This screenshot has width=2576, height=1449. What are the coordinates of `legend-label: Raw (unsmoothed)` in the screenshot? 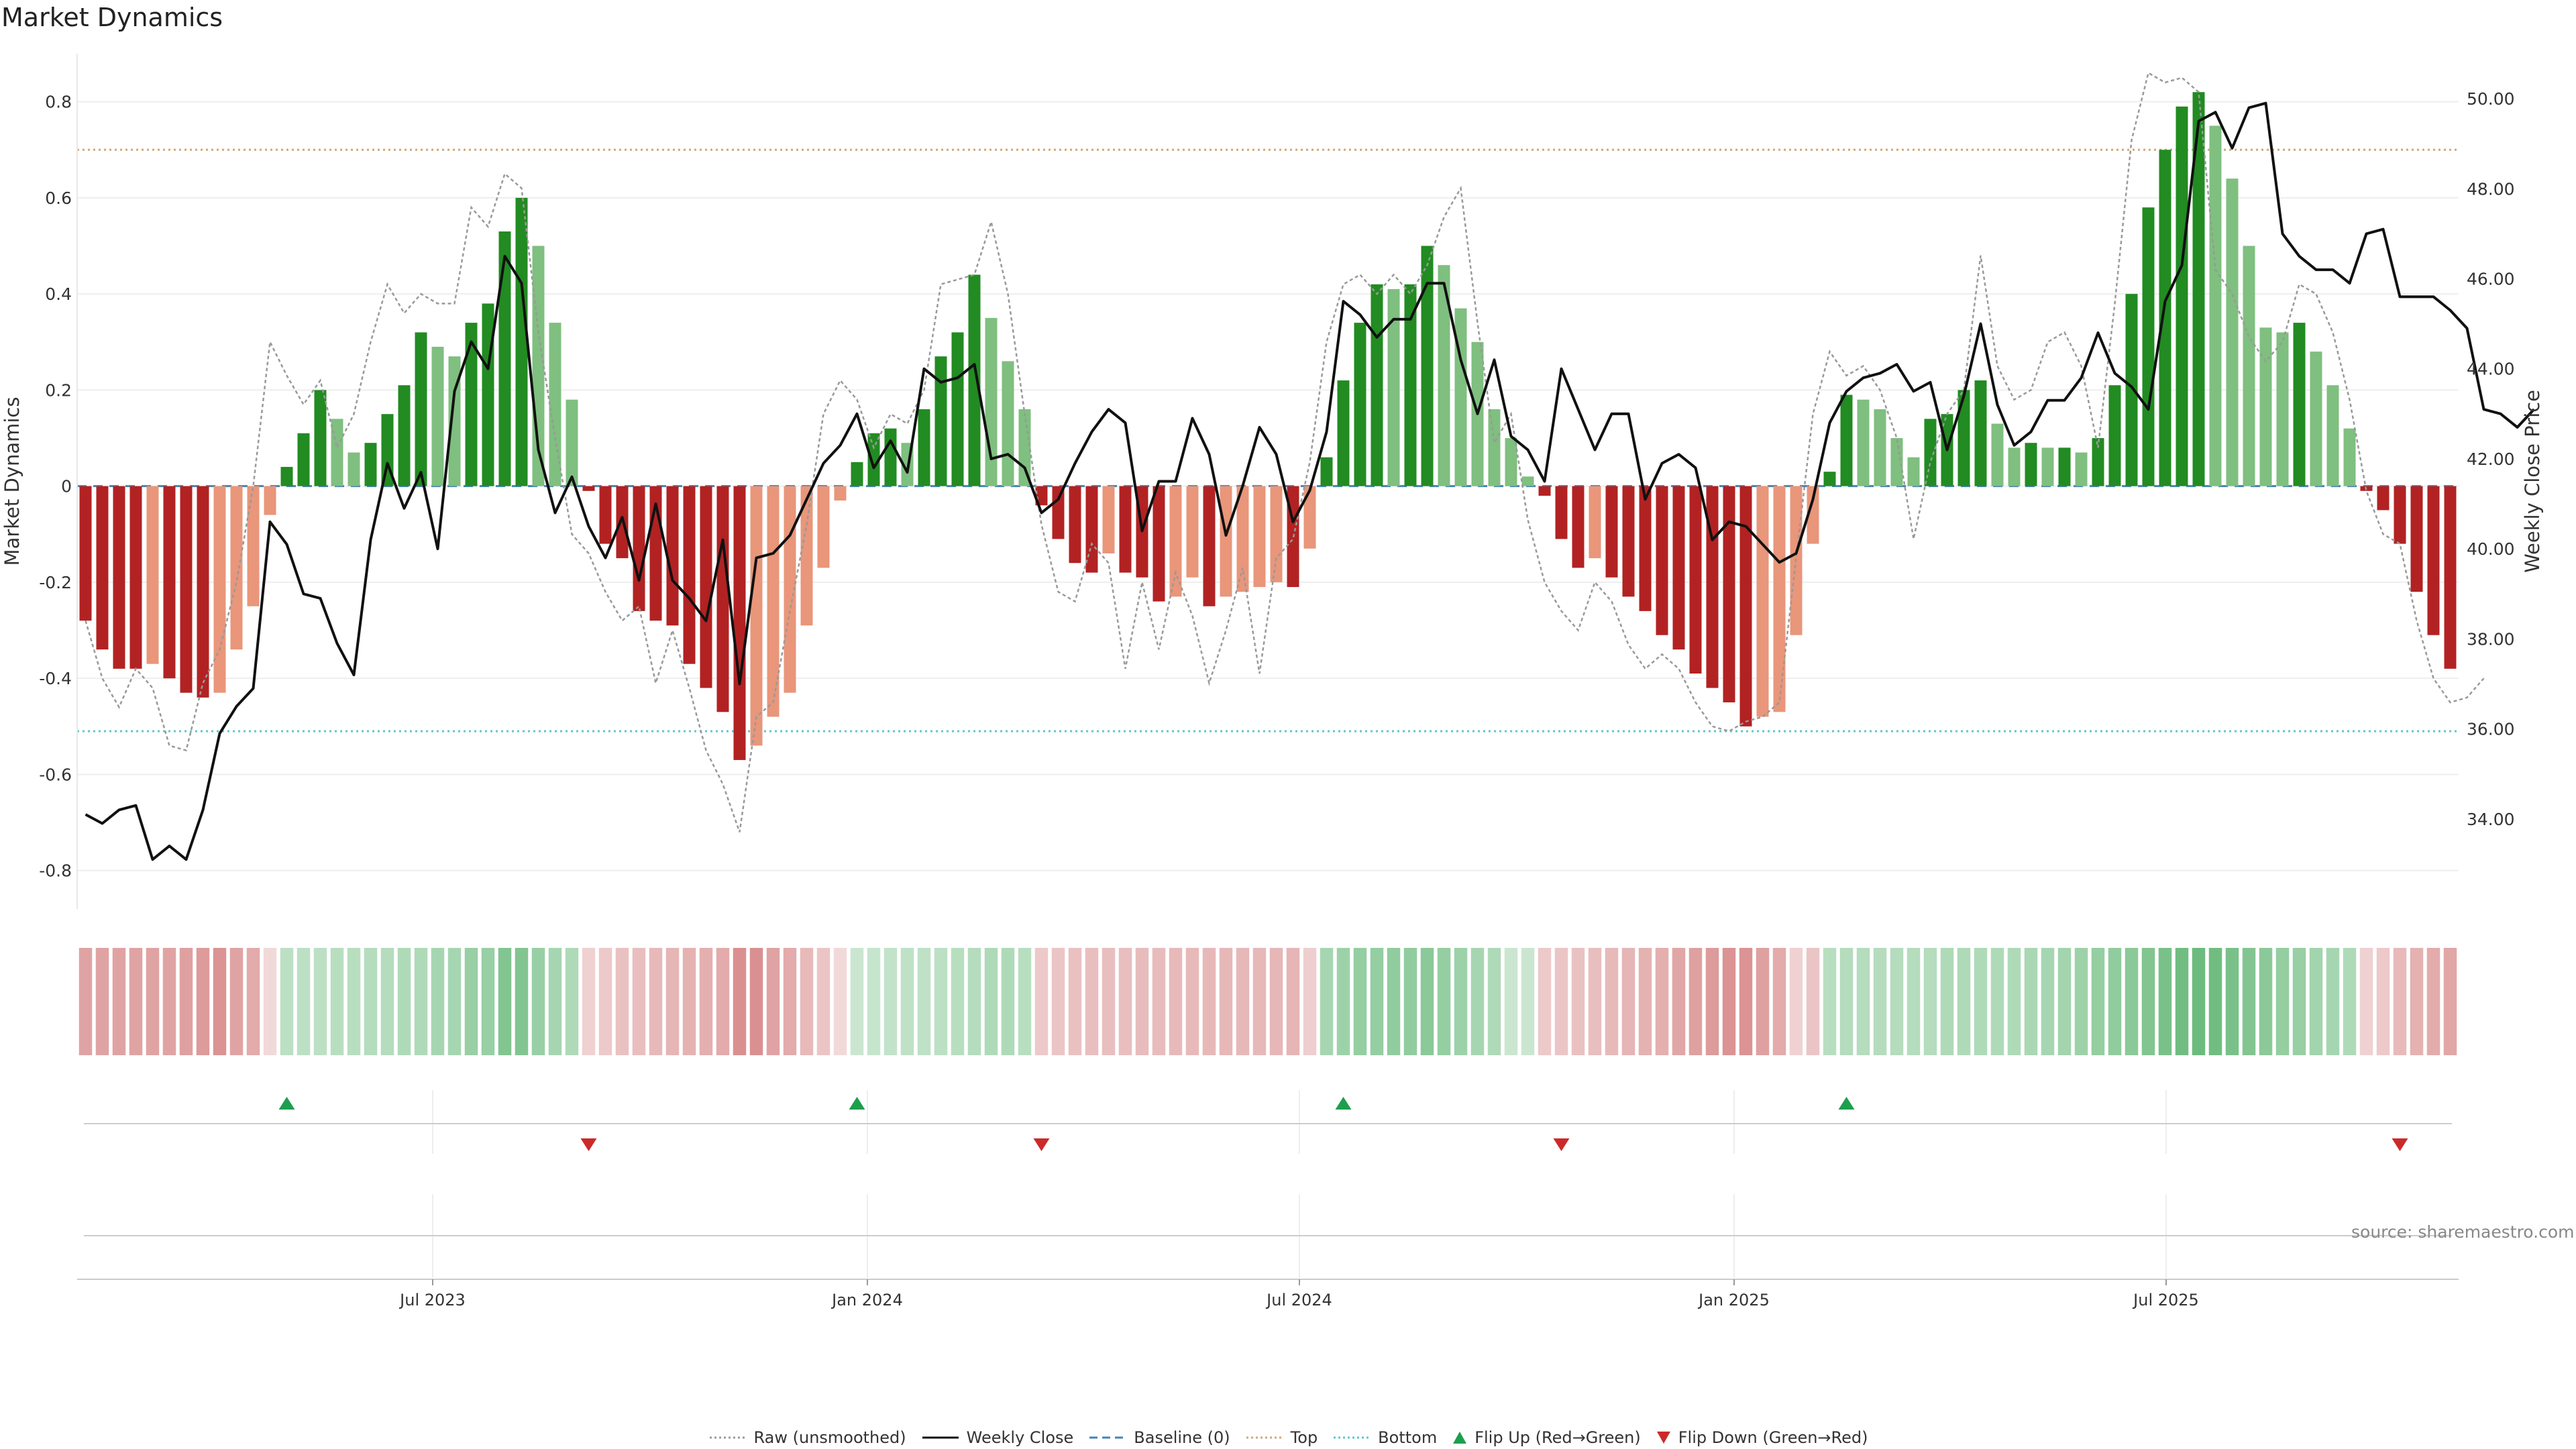 It's located at (829, 1437).